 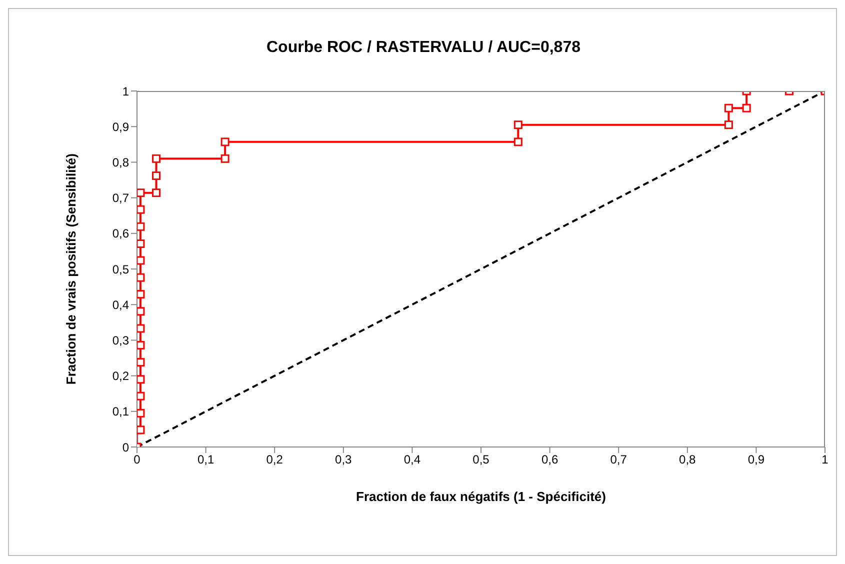 What do you see at coordinates (121, 411) in the screenshot?
I see `y-tick-label: 0,1` at bounding box center [121, 411].